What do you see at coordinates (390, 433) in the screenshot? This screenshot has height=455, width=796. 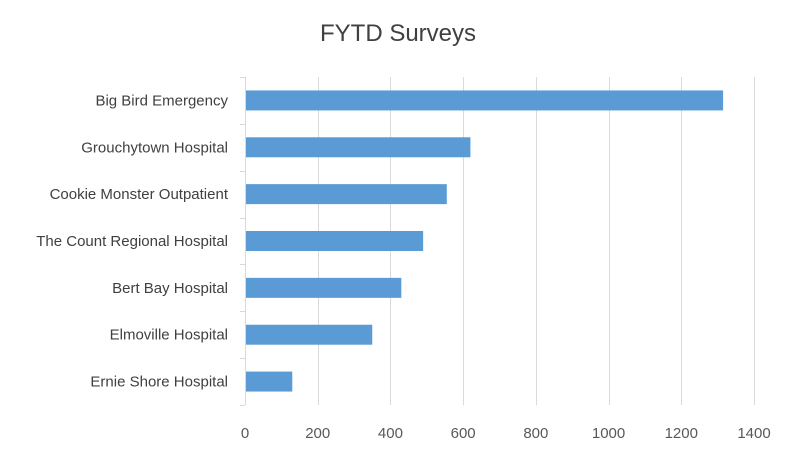 I see `x-tick-label: 400` at bounding box center [390, 433].